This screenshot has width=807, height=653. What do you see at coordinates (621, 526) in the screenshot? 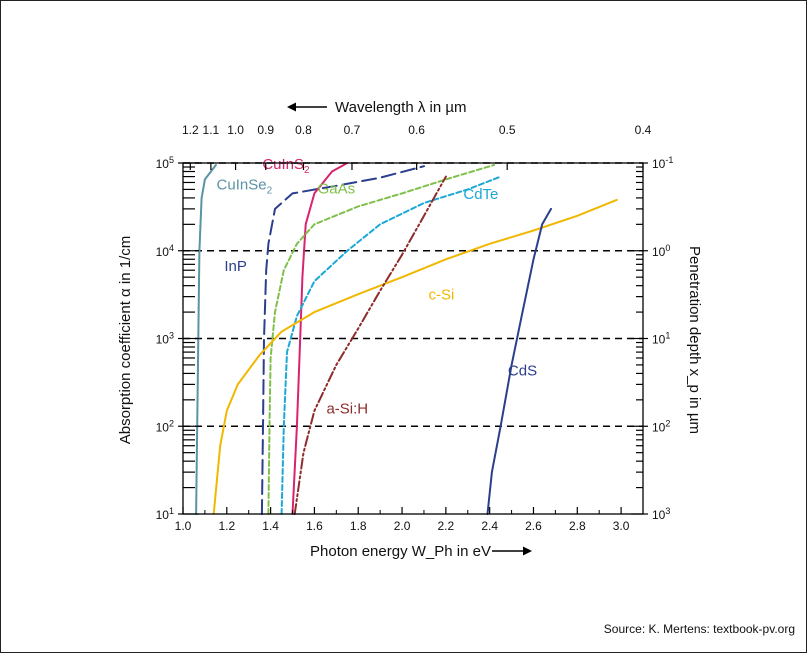
I see `x-tick-label: 3.0` at bounding box center [621, 526].